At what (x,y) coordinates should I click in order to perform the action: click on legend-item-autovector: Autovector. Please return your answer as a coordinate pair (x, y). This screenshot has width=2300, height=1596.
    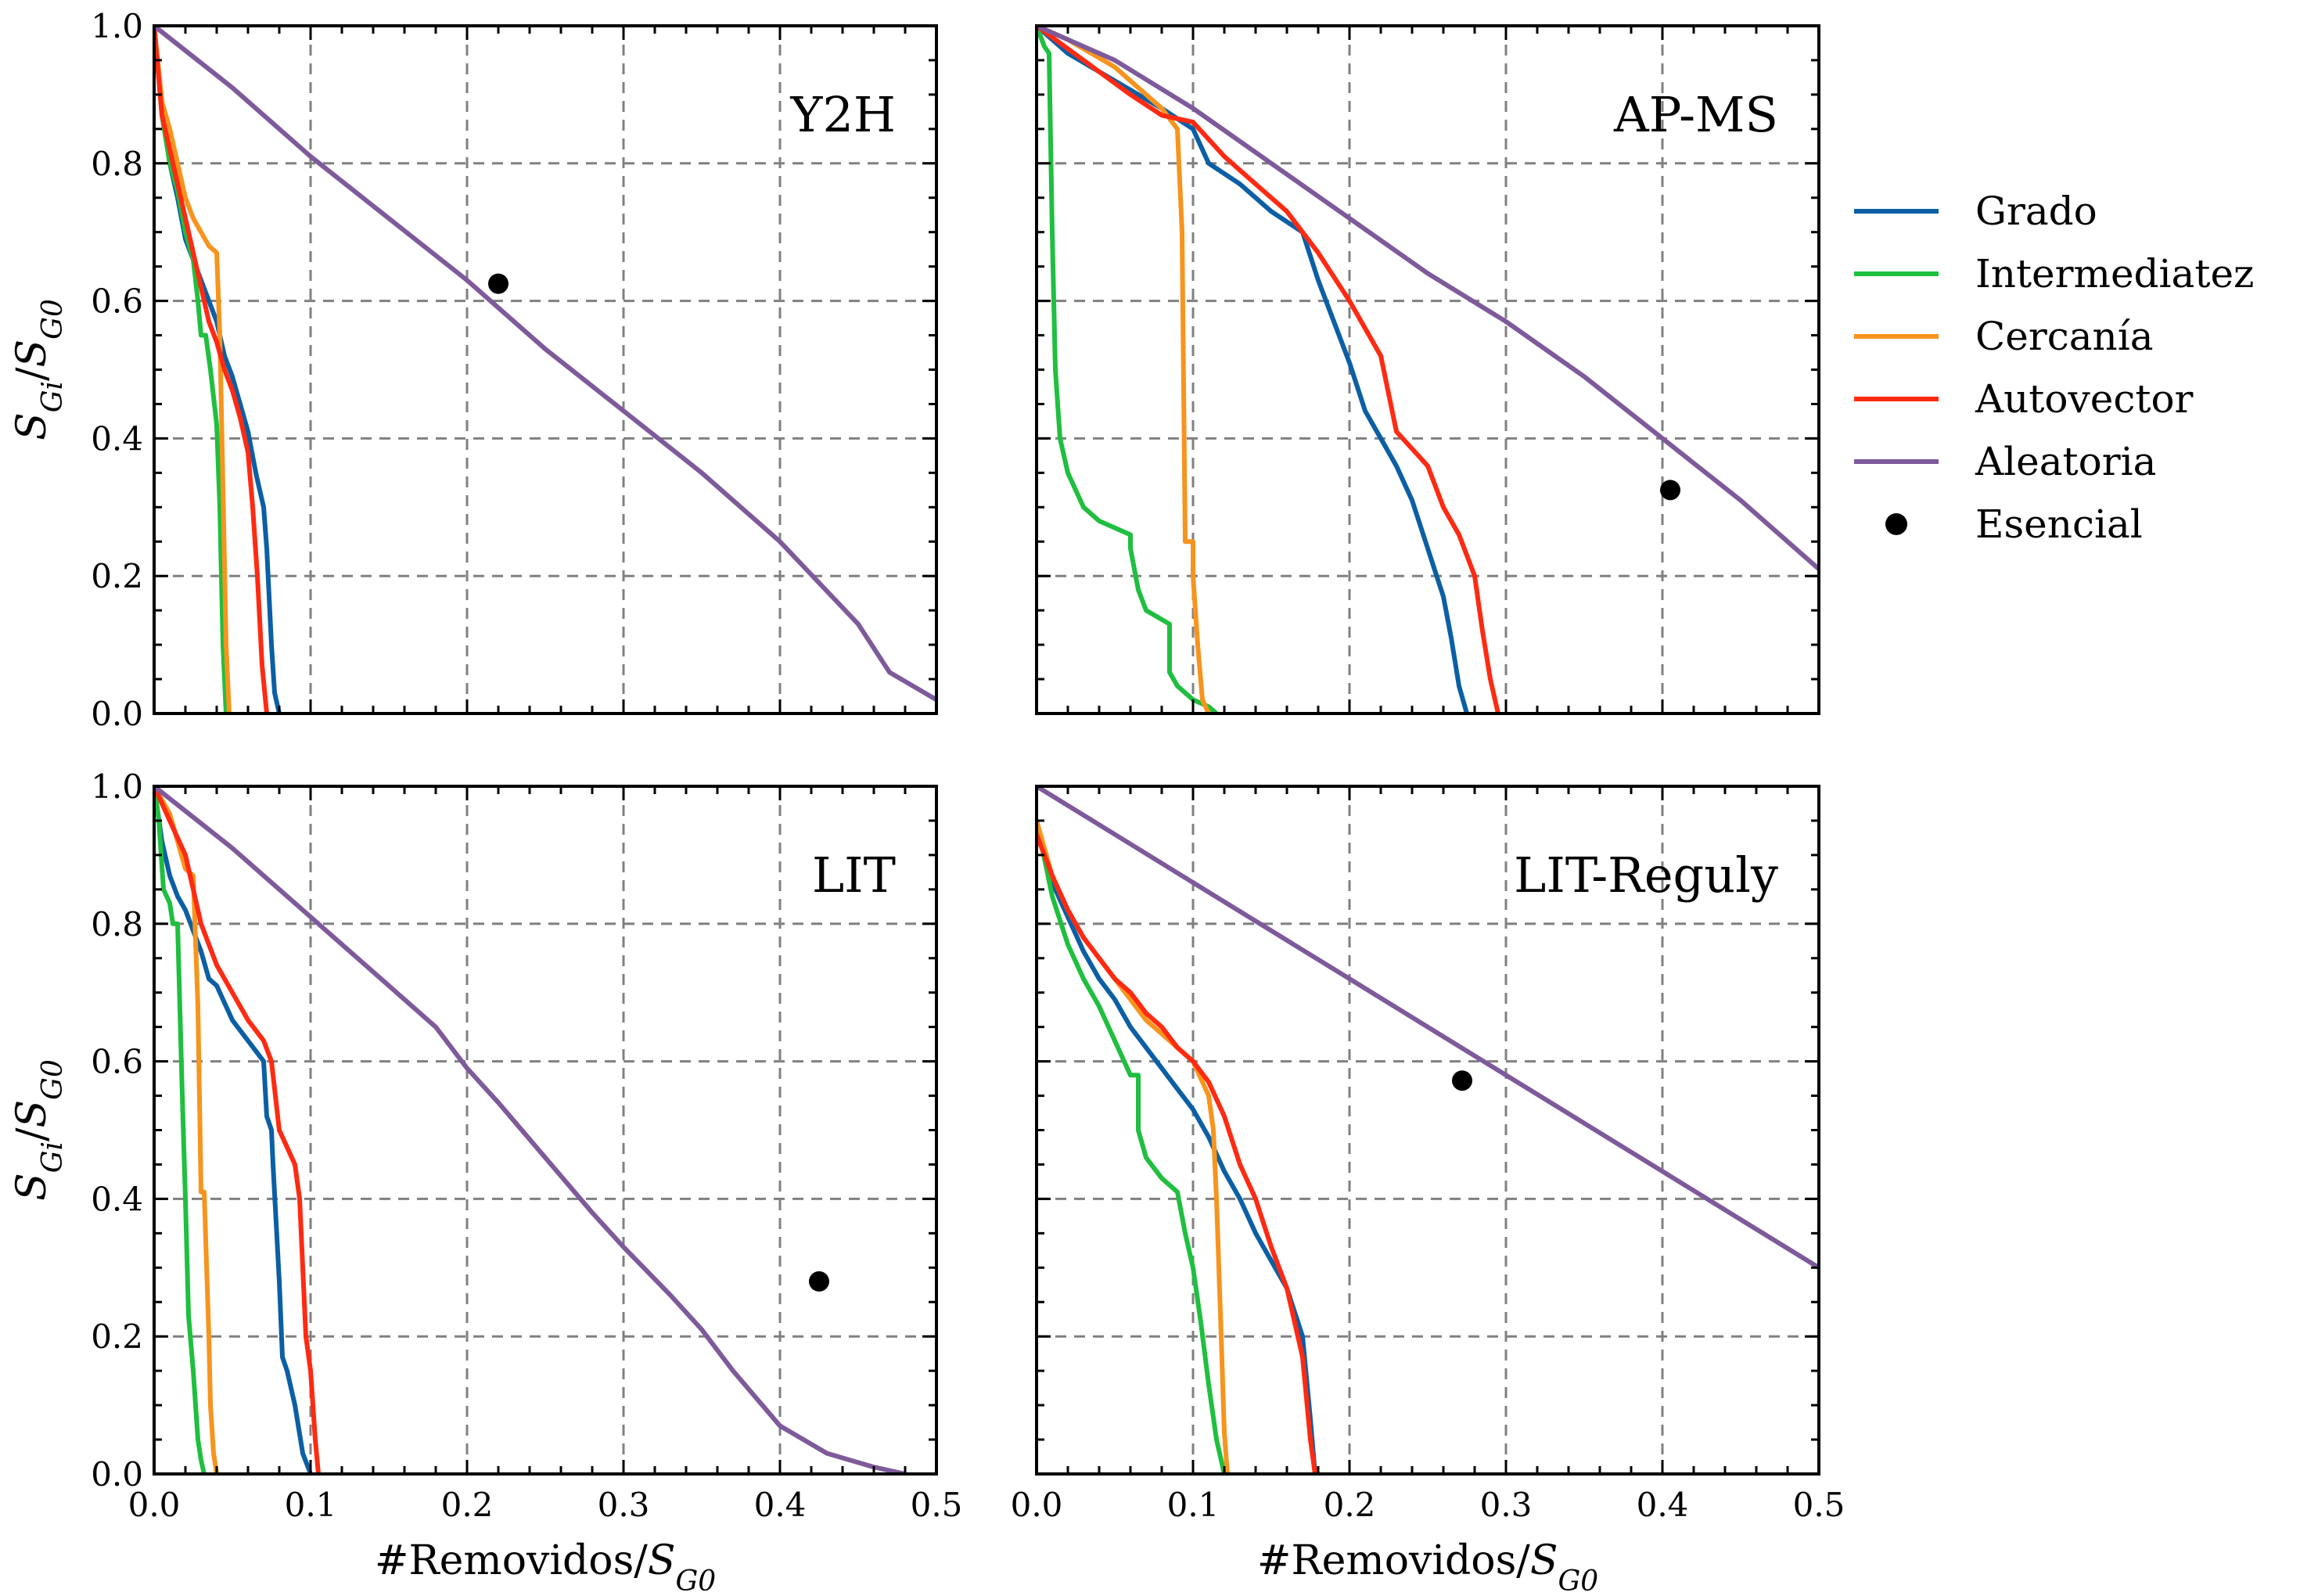
    Looking at the image, I should click on (2024, 399).